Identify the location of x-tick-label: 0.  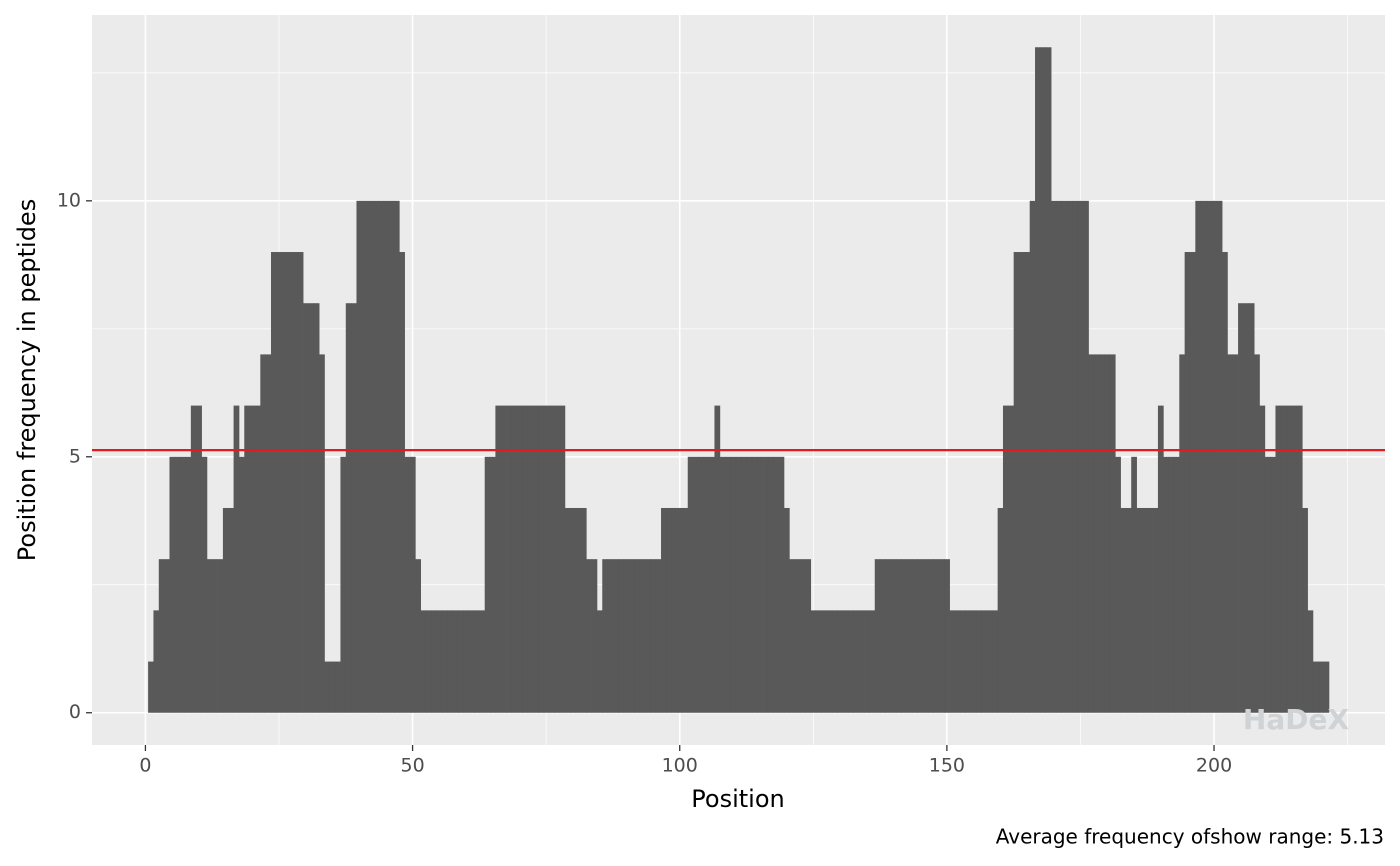
(145, 766).